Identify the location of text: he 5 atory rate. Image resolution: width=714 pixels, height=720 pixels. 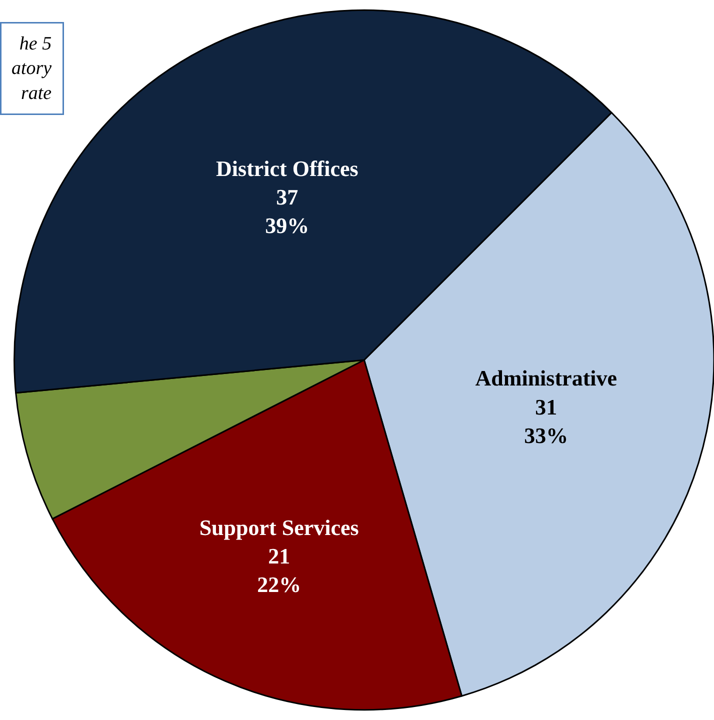
(32, 69).